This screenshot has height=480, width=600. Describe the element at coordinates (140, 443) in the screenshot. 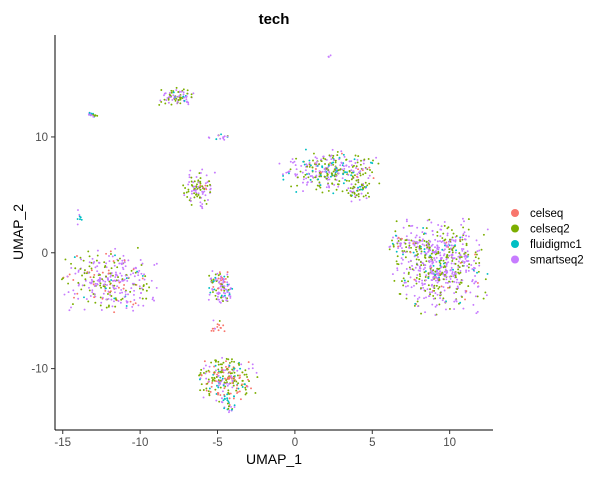

I see `x-tick-label: -10` at that location.